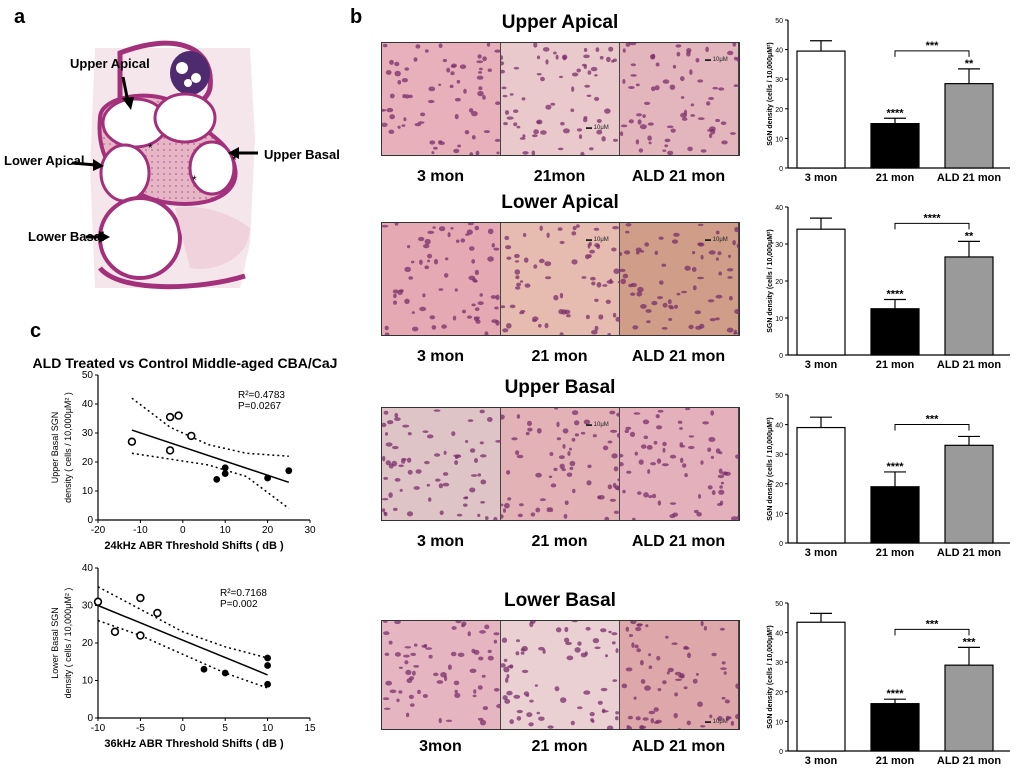 The height and width of the screenshot is (768, 1020). I want to click on histology-tile: ▬ 10μM, so click(560, 464).